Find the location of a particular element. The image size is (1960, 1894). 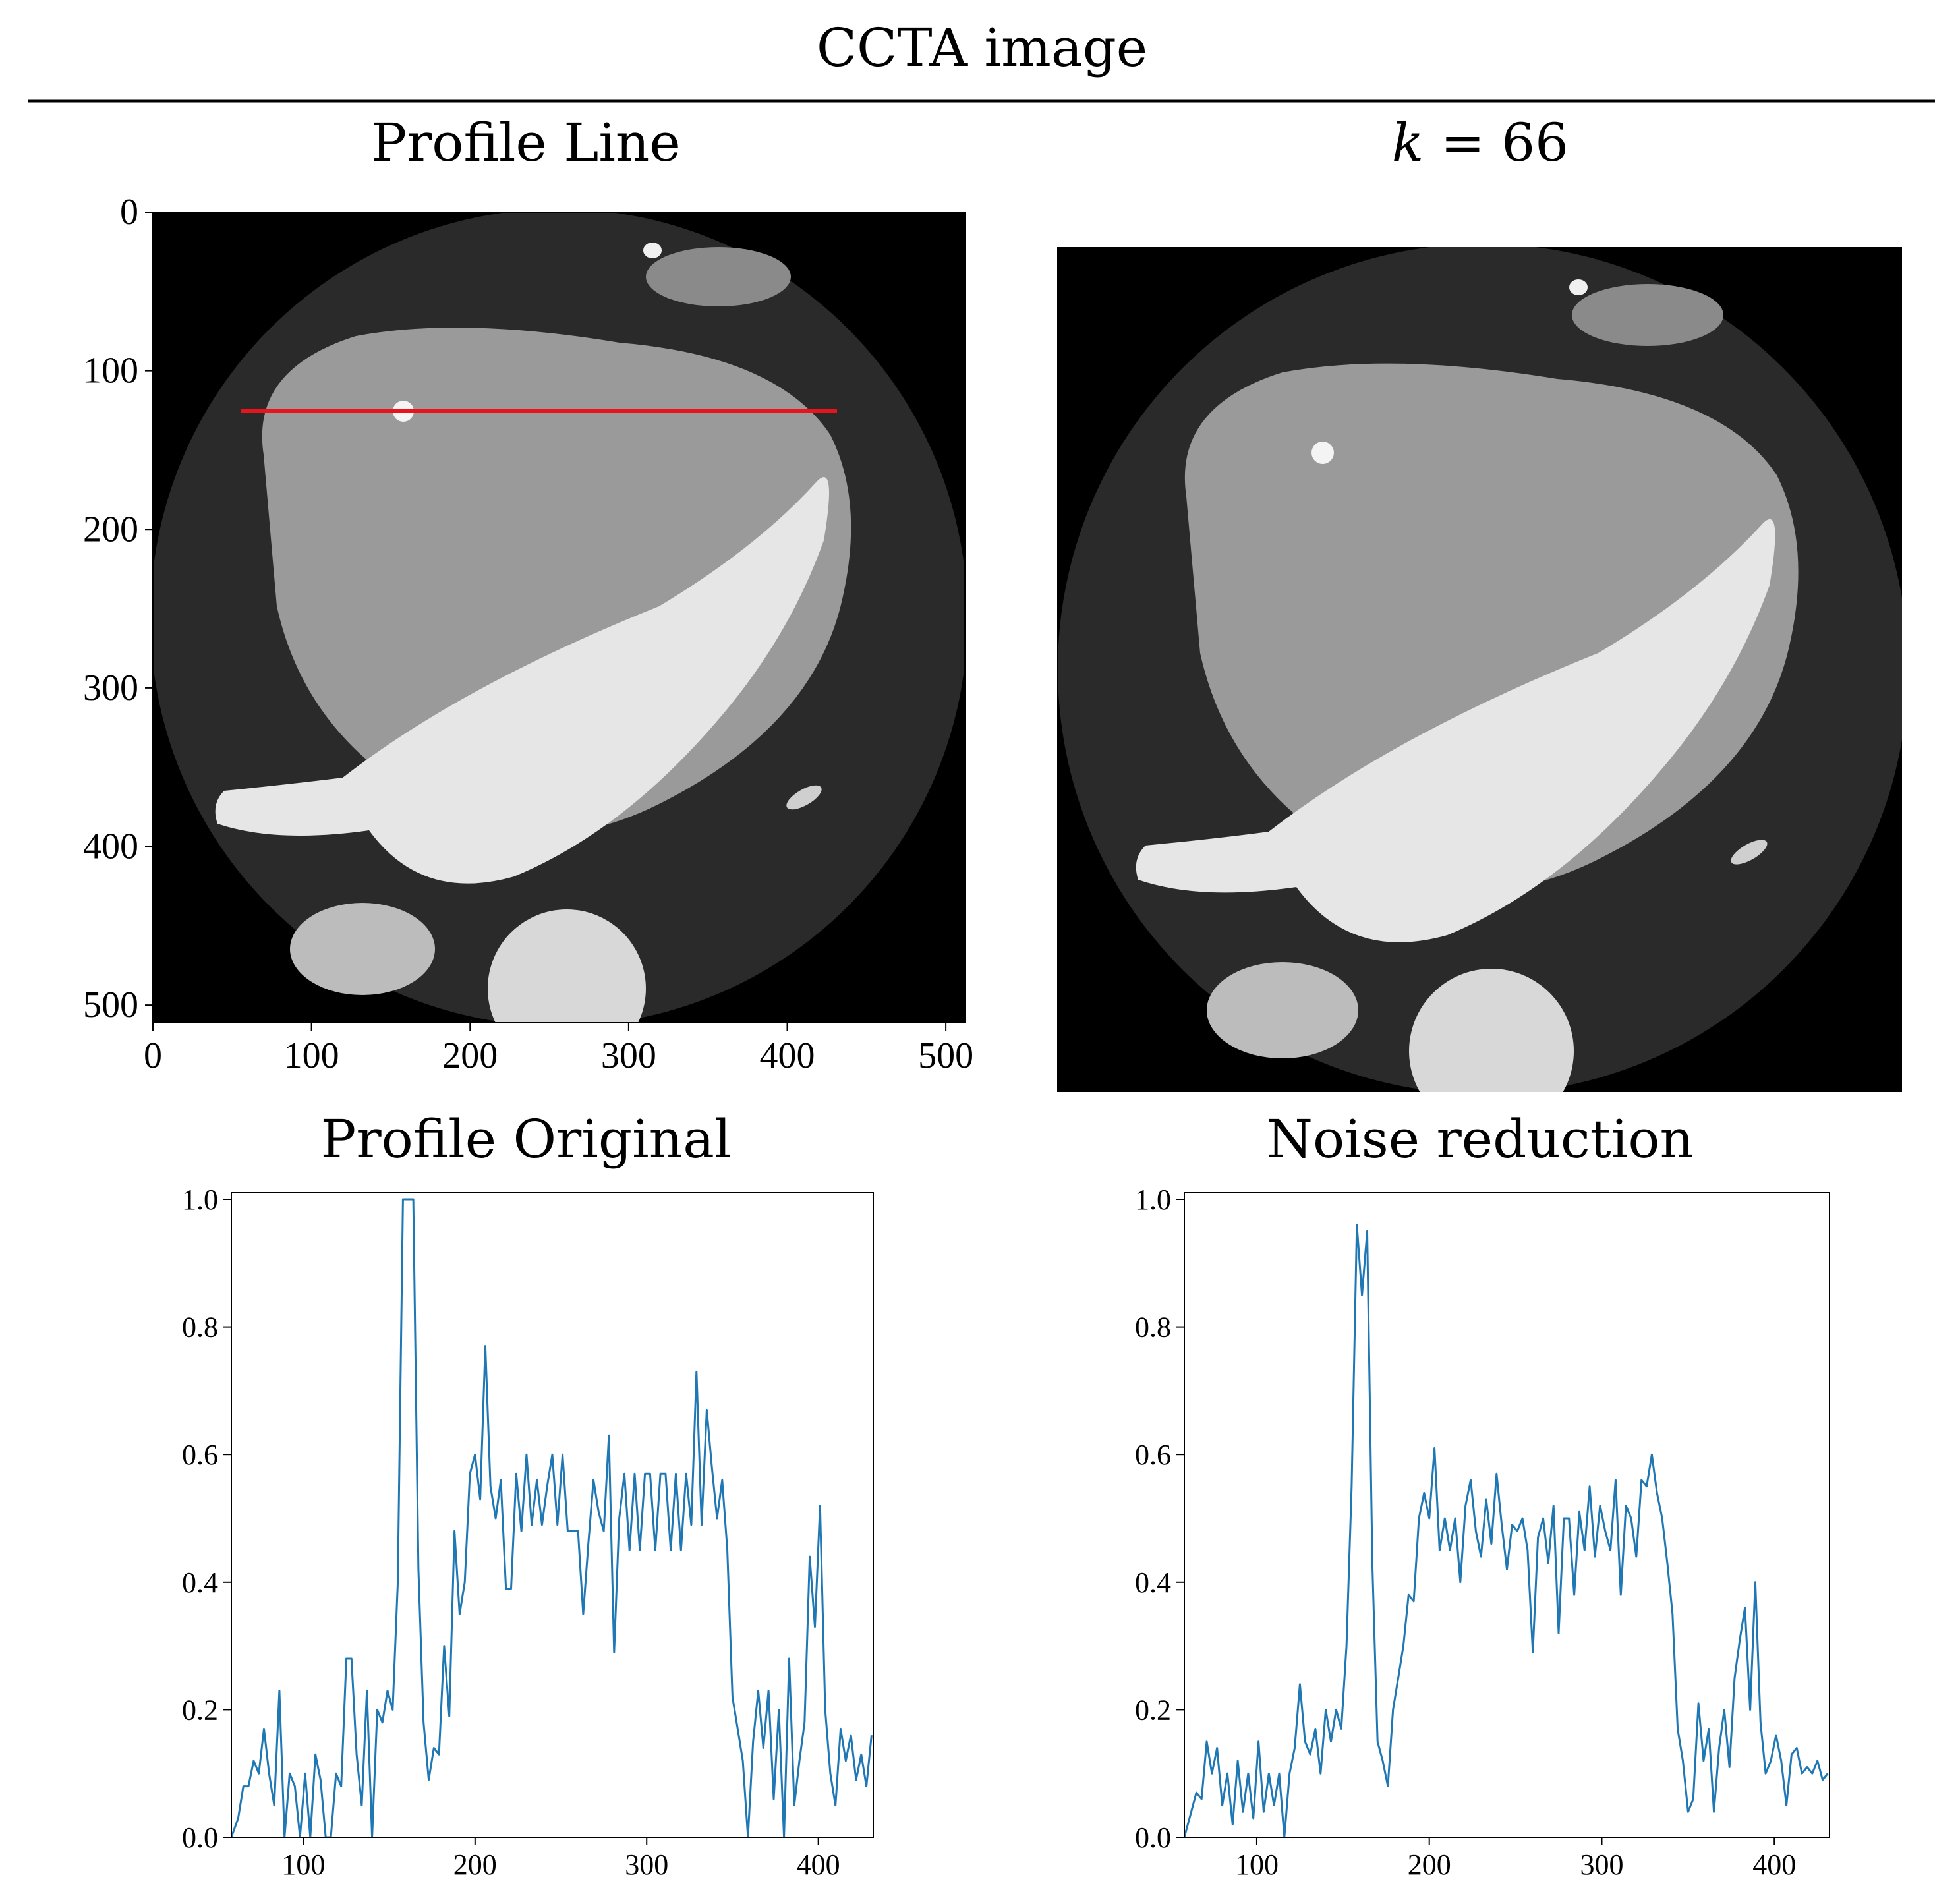

profile-line-x-tick-label: 300 is located at coordinates (628, 1055).